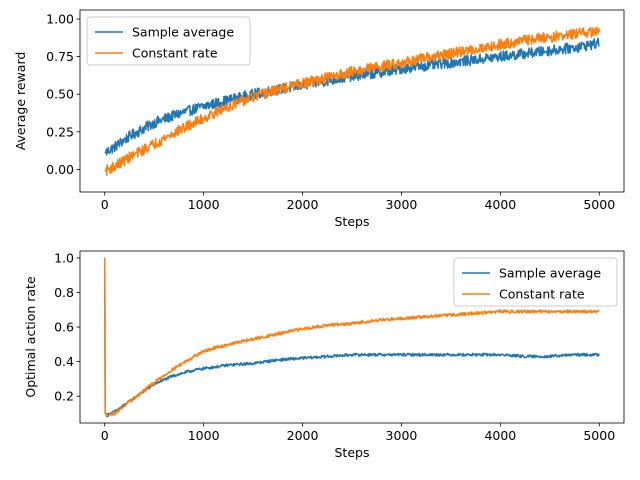  Describe the element at coordinates (60, 19) in the screenshot. I see `y-tick-label: 1.00` at that location.